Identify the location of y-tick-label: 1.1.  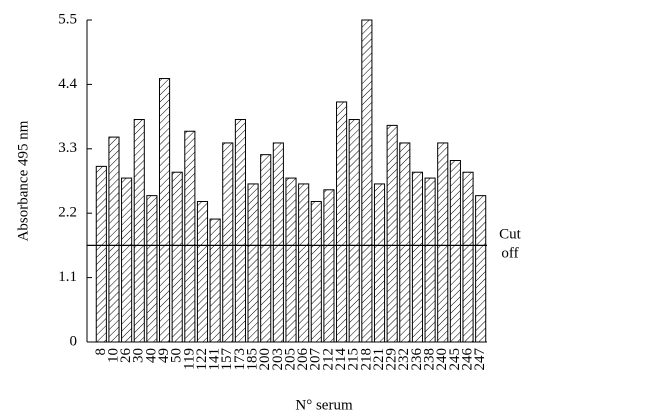
(67, 277).